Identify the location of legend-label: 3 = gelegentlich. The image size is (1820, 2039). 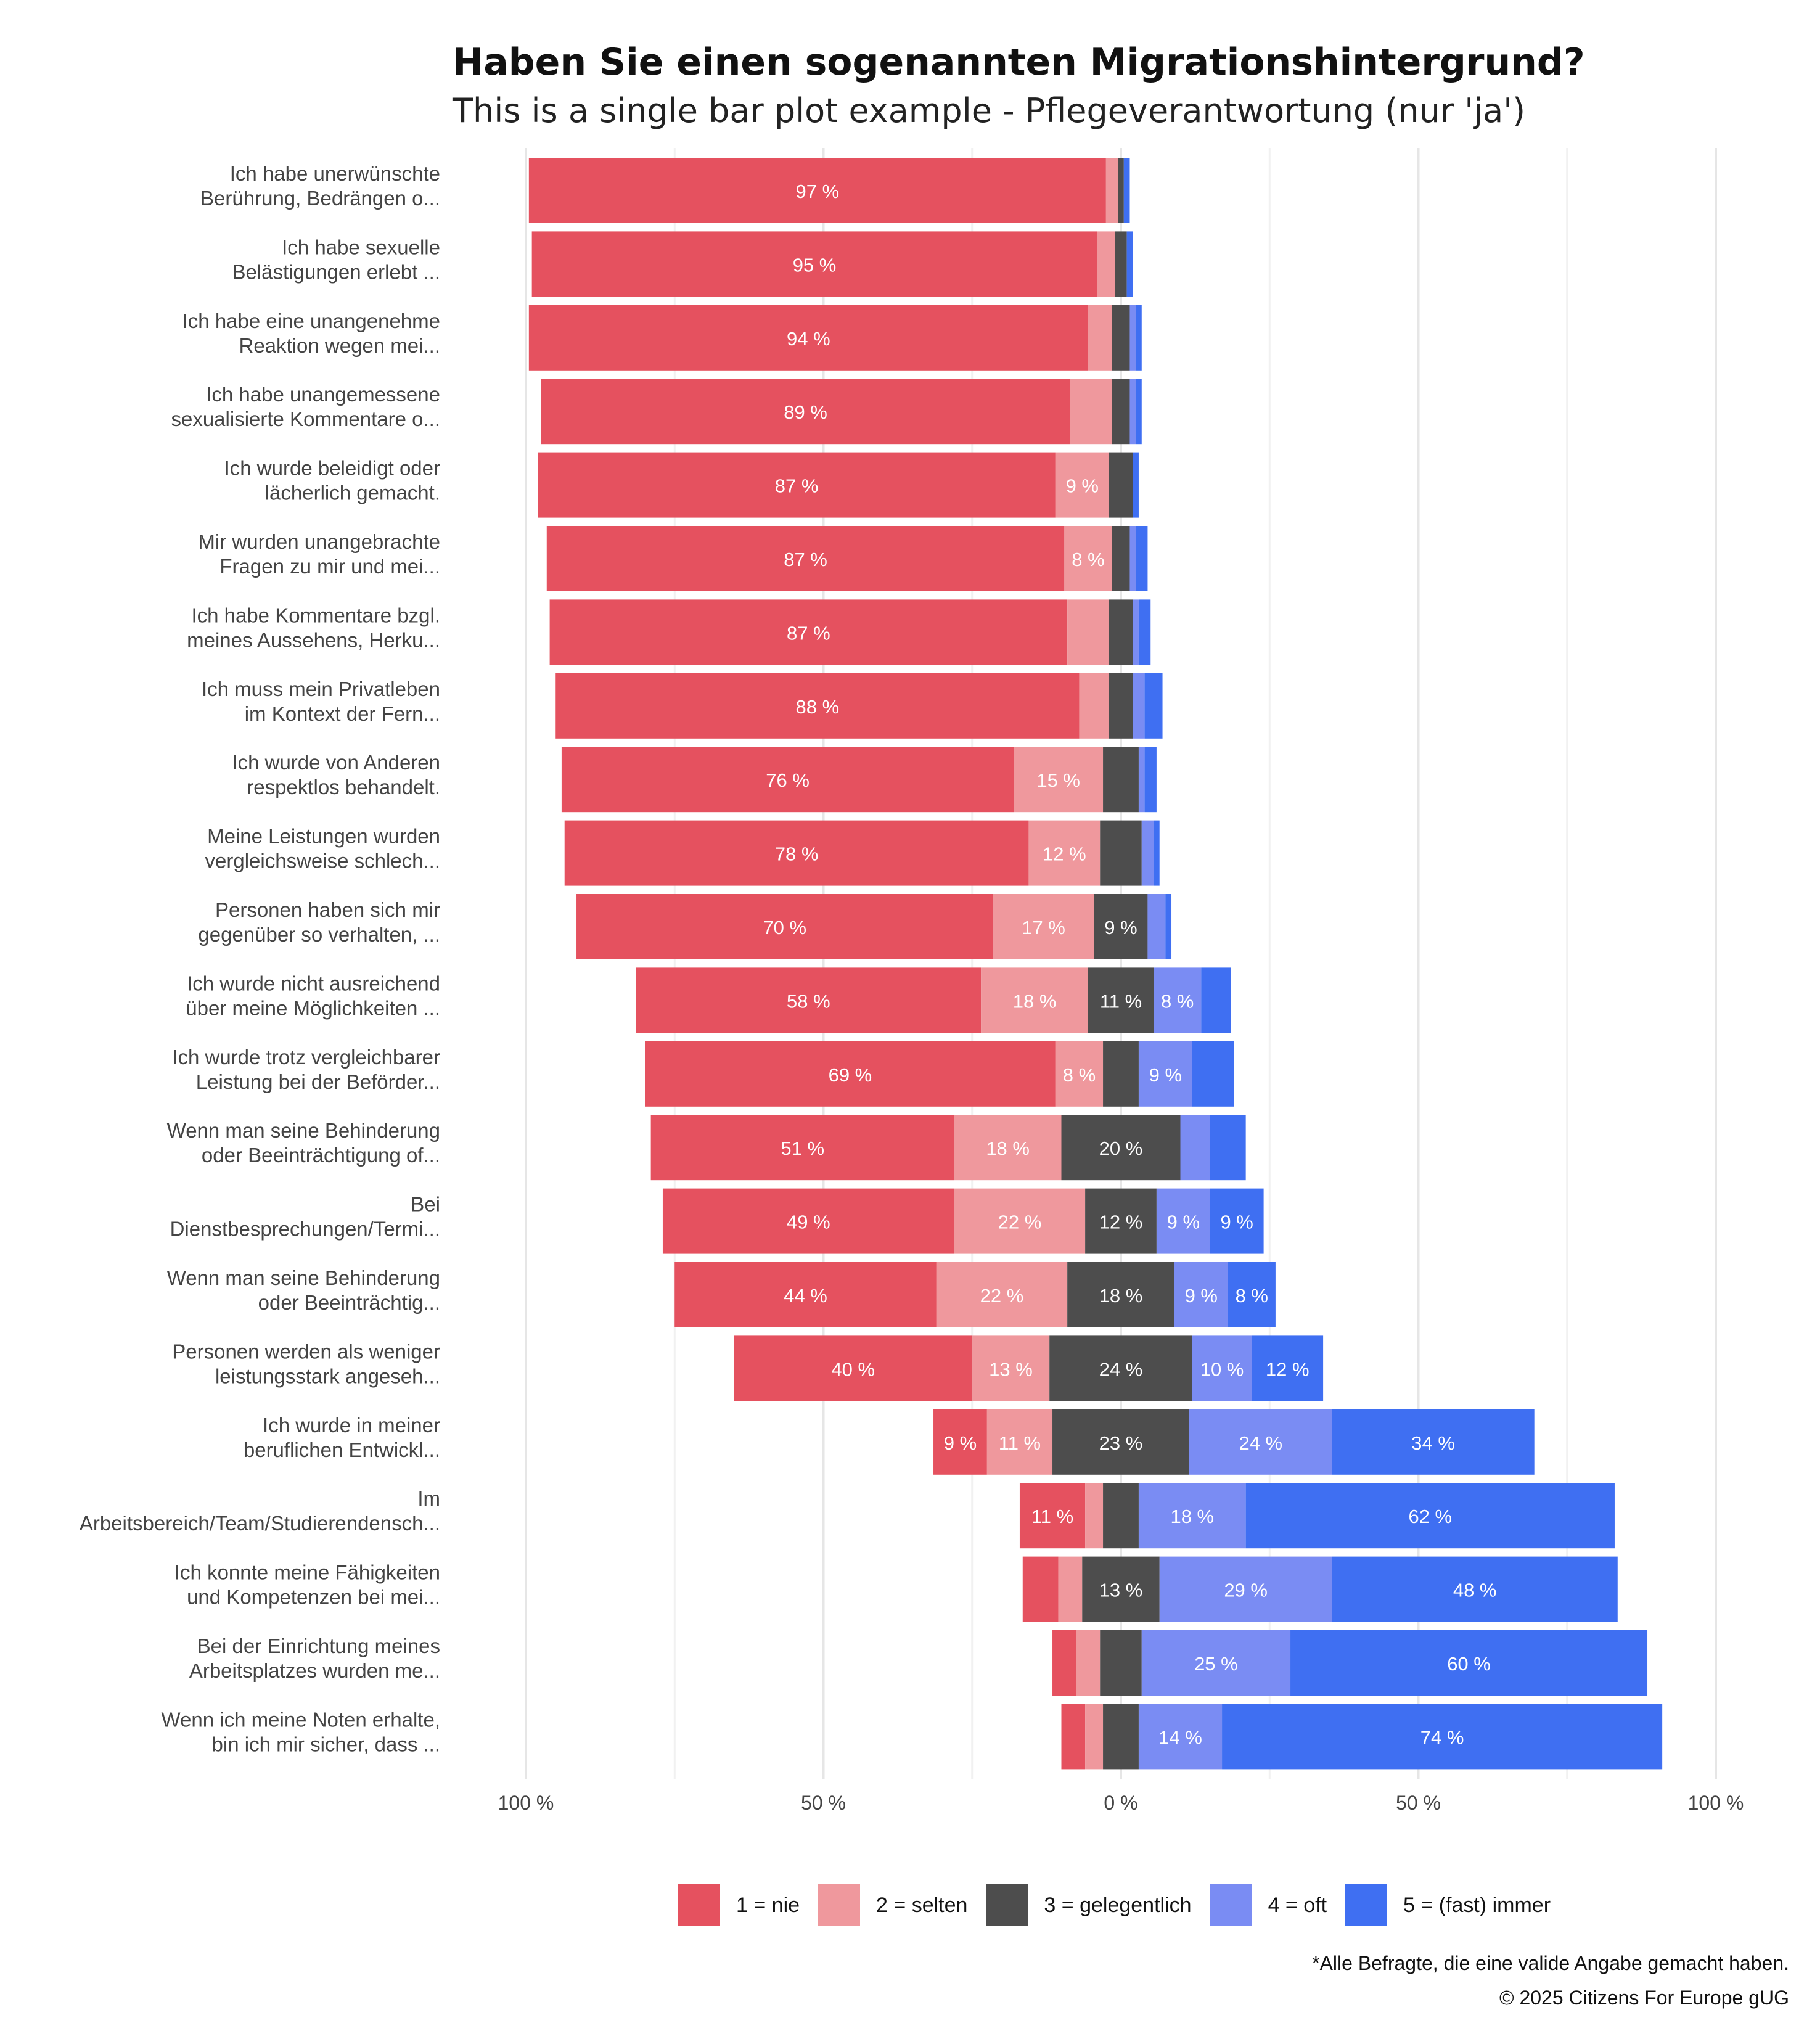
(1118, 1905).